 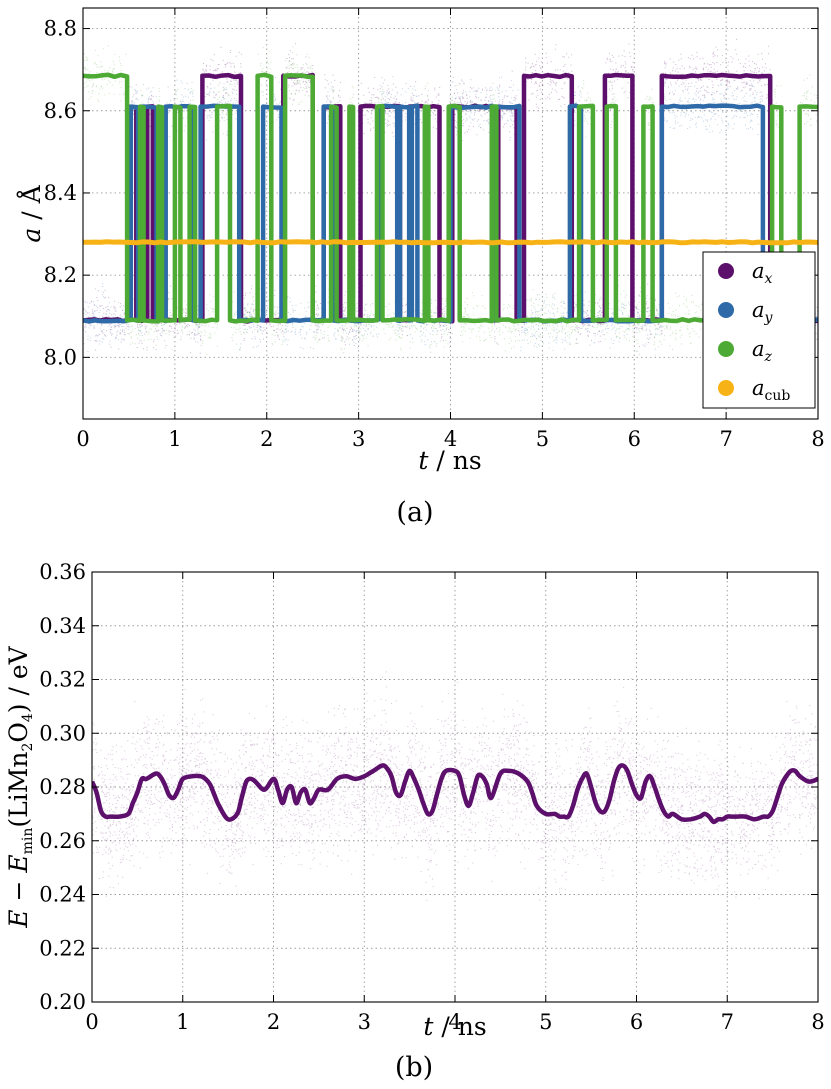 I want to click on legend-label-az: az, so click(x=762, y=351).